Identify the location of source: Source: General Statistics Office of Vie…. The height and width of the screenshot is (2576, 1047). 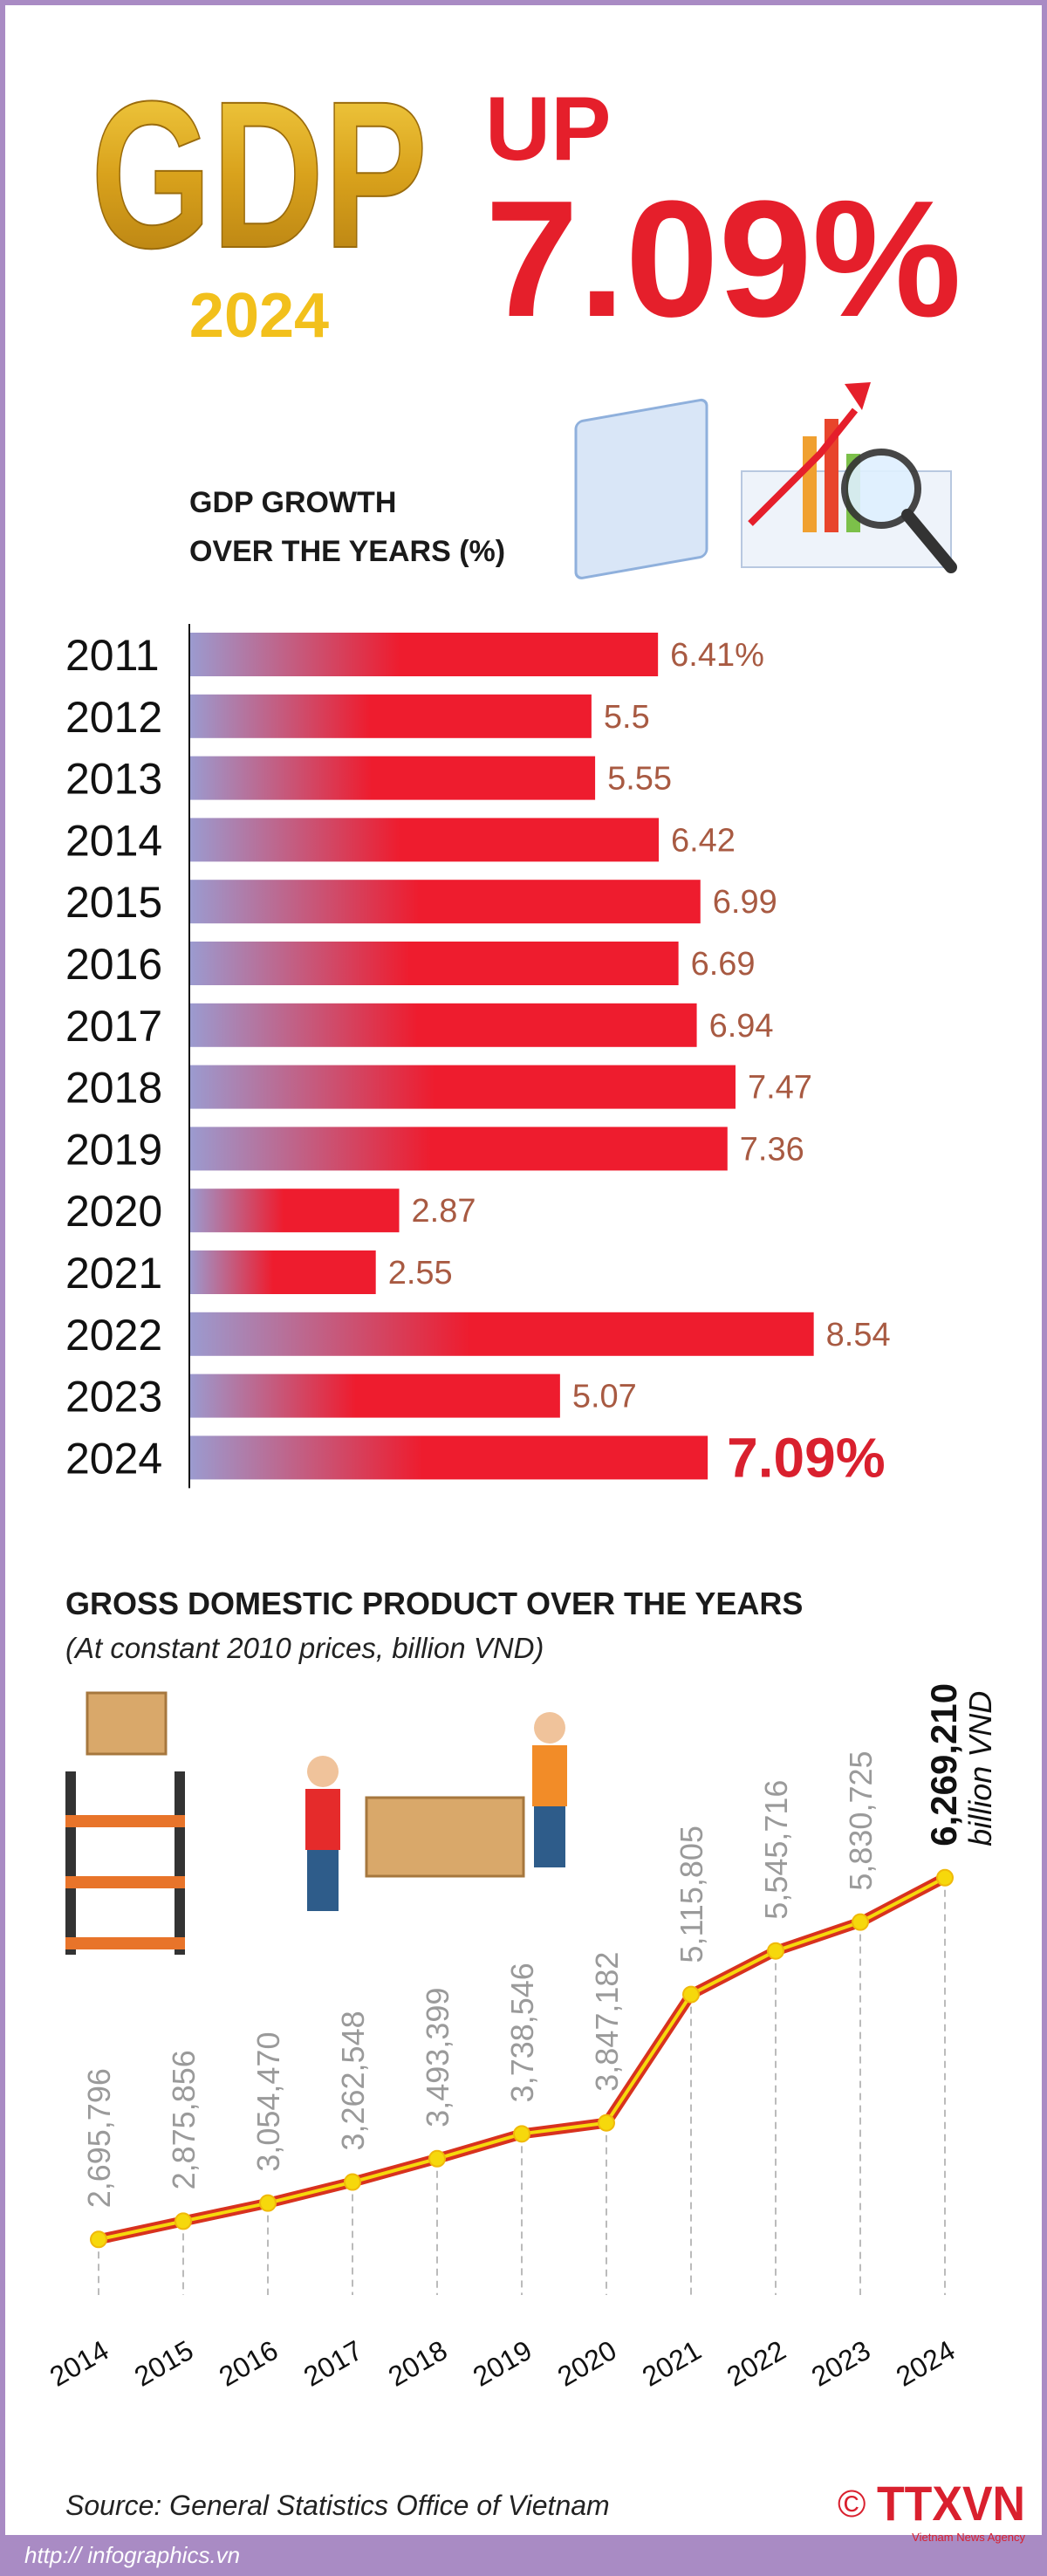
(337, 2505).